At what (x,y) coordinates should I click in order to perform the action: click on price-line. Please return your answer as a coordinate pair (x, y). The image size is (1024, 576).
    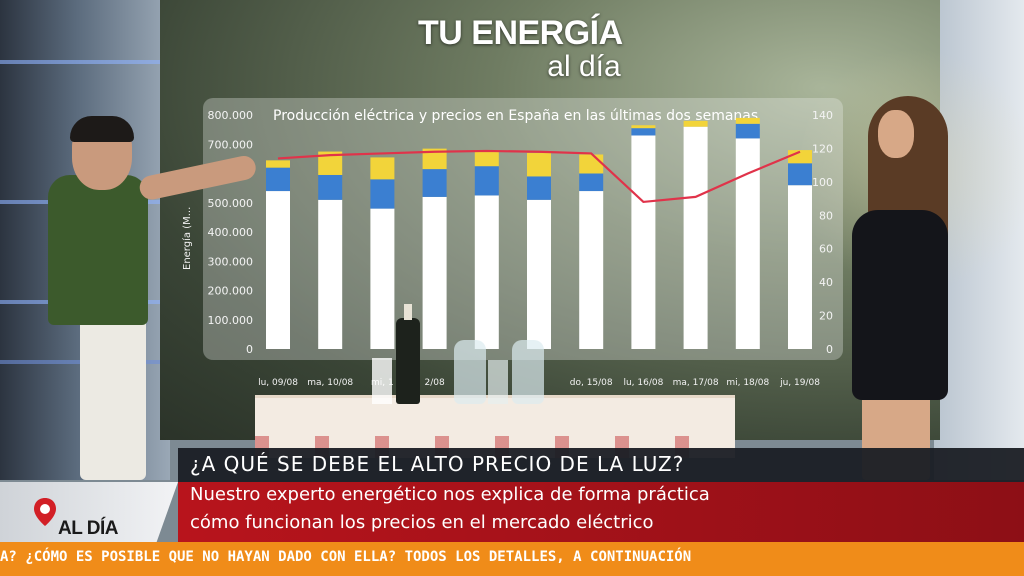
    Looking at the image, I should click on (539, 176).